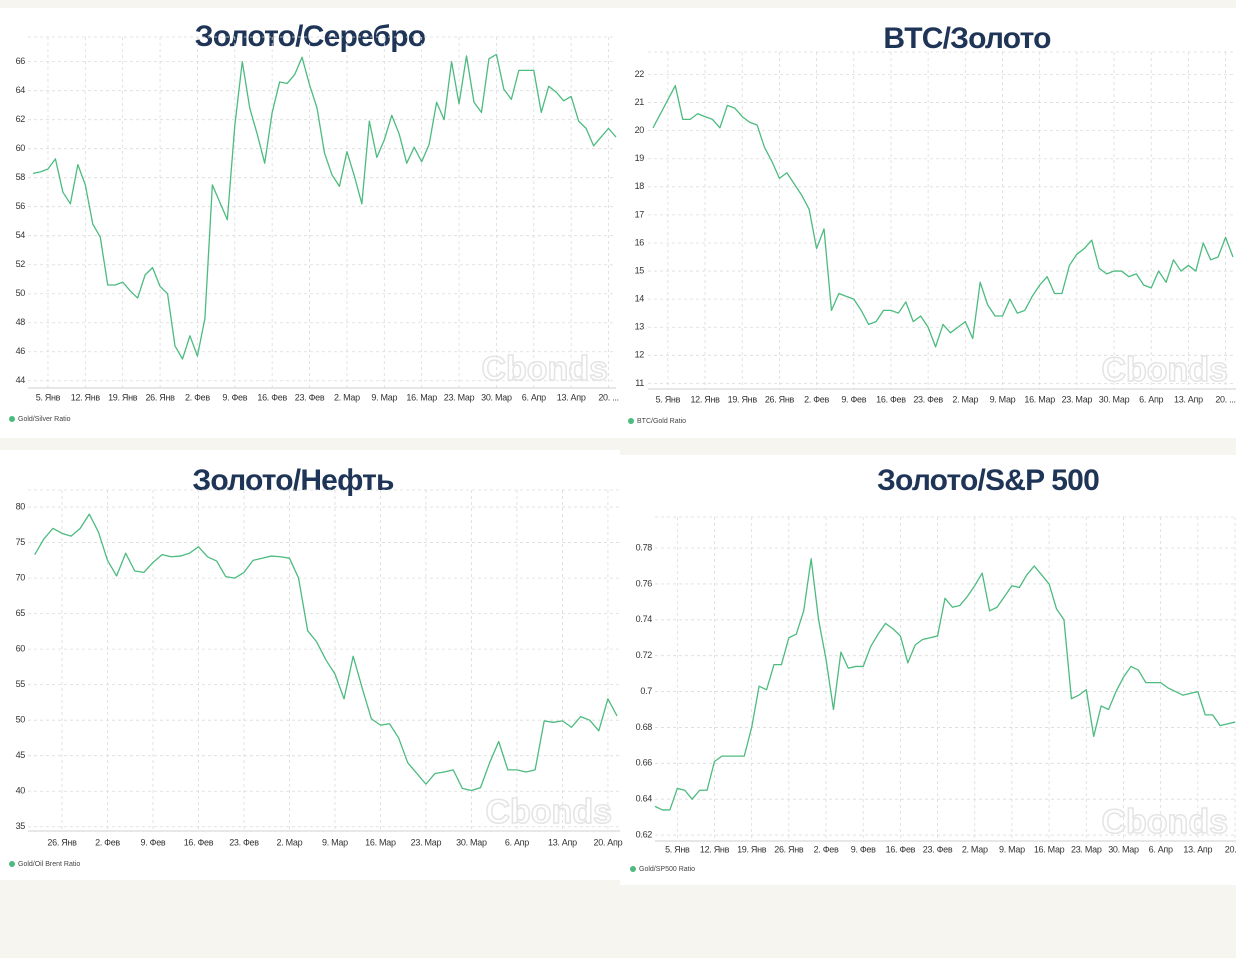 The width and height of the screenshot is (1236, 958). What do you see at coordinates (21, 235) in the screenshot?
I see `y-tick-label: 54` at bounding box center [21, 235].